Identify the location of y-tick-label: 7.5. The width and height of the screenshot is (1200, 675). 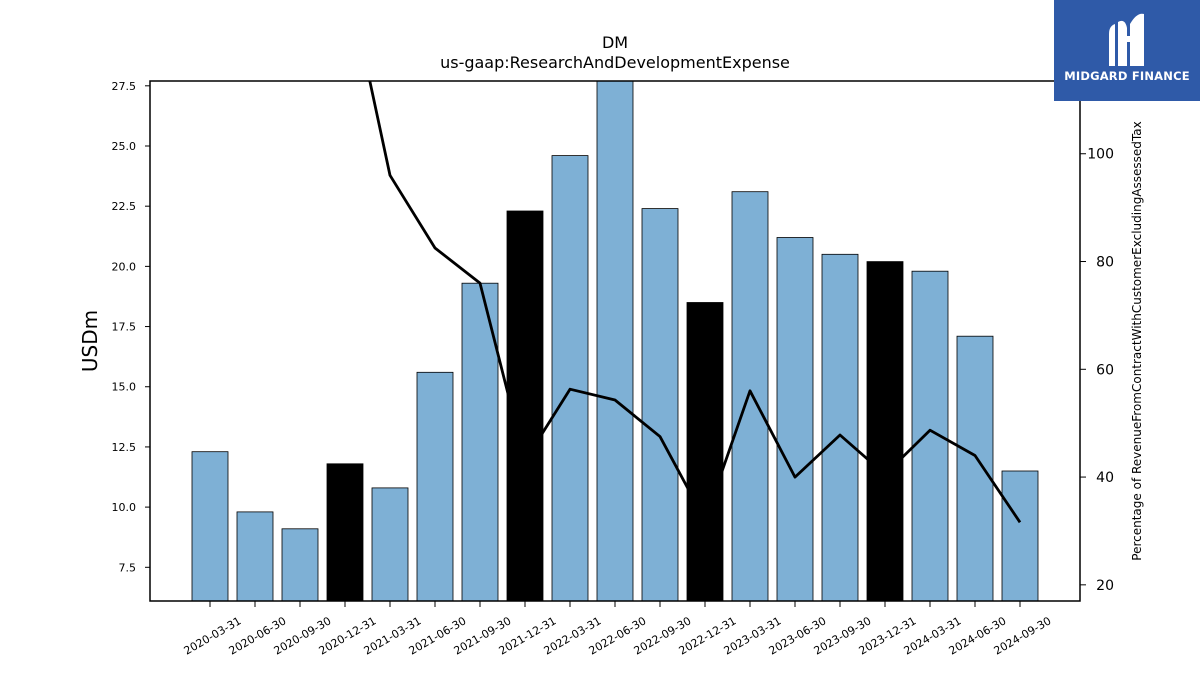
(128, 567).